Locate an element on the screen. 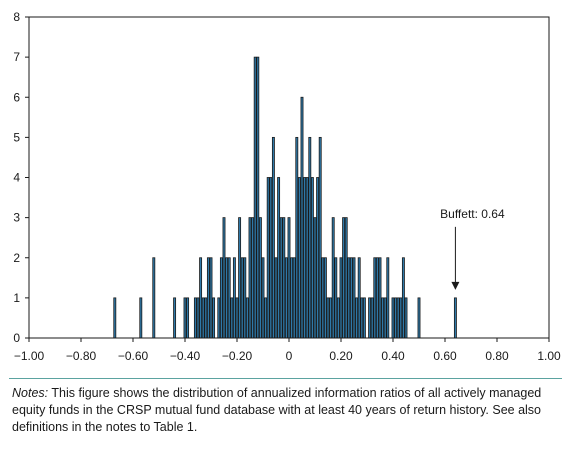 The width and height of the screenshot is (577, 466). y-tick-label: 7 is located at coordinates (16, 57).